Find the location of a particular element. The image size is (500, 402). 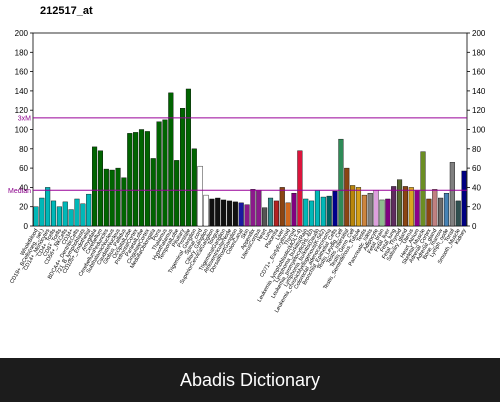

y-tick-label-left: 80 is located at coordinates (23, 149).